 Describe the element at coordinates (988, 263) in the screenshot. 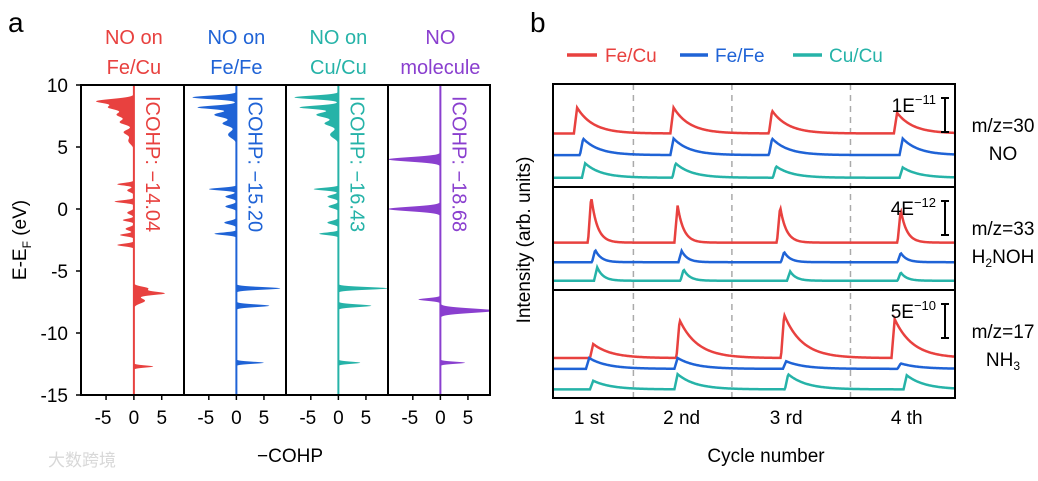

I see `species-subscript: 2` at that location.